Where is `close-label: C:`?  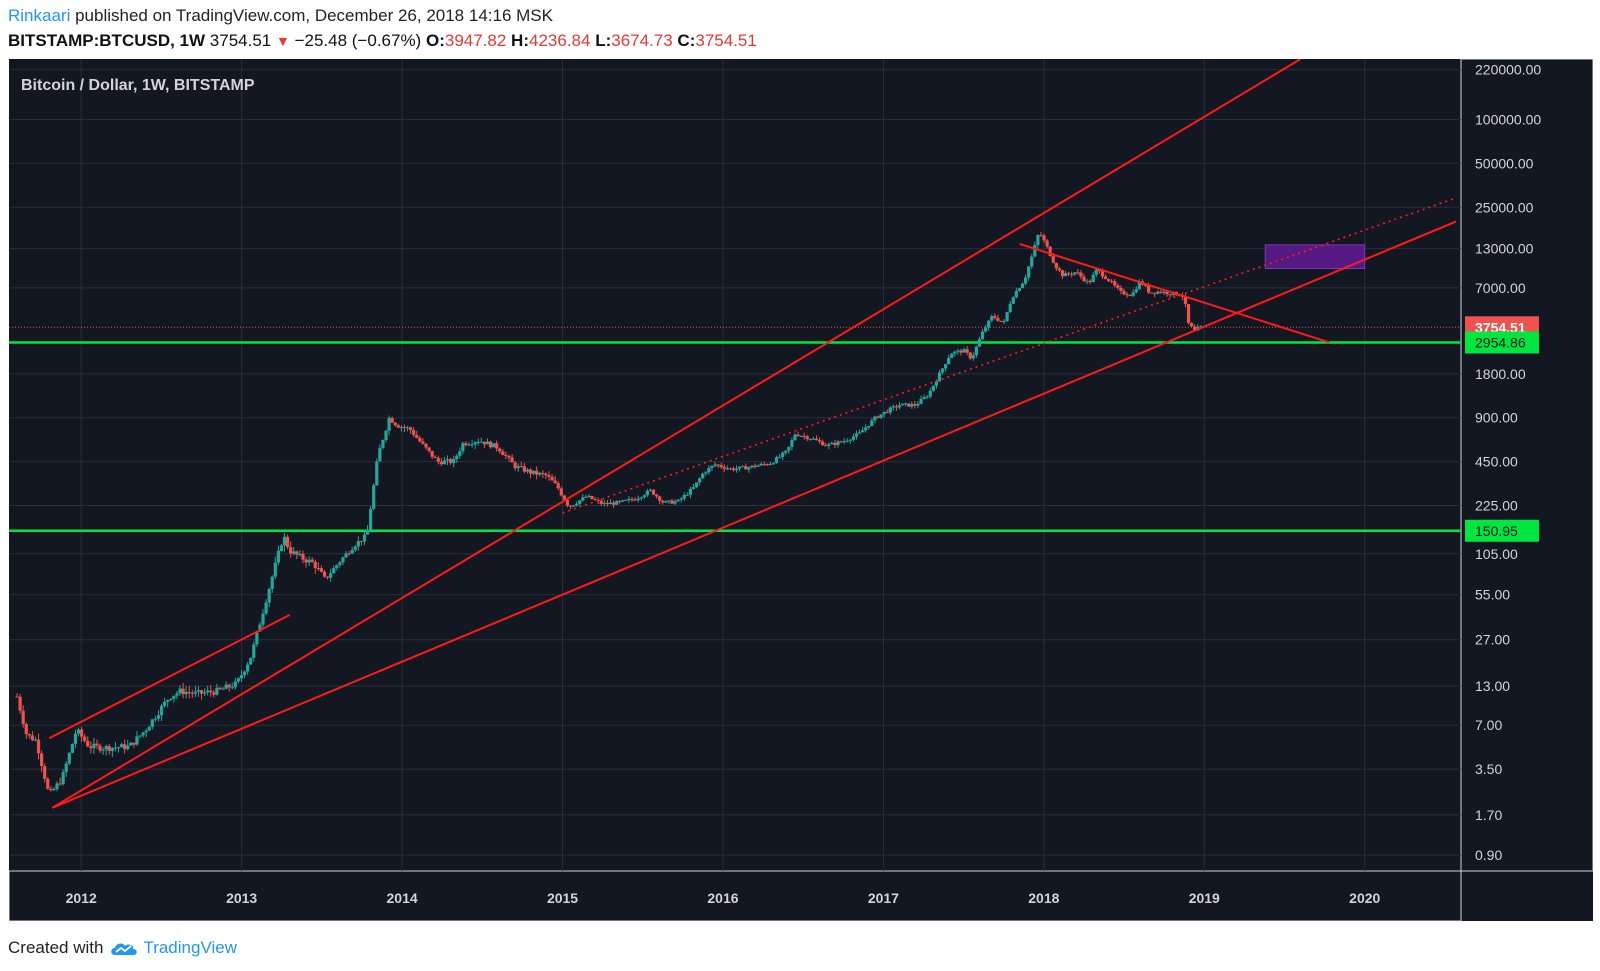 close-label: C: is located at coordinates (686, 40).